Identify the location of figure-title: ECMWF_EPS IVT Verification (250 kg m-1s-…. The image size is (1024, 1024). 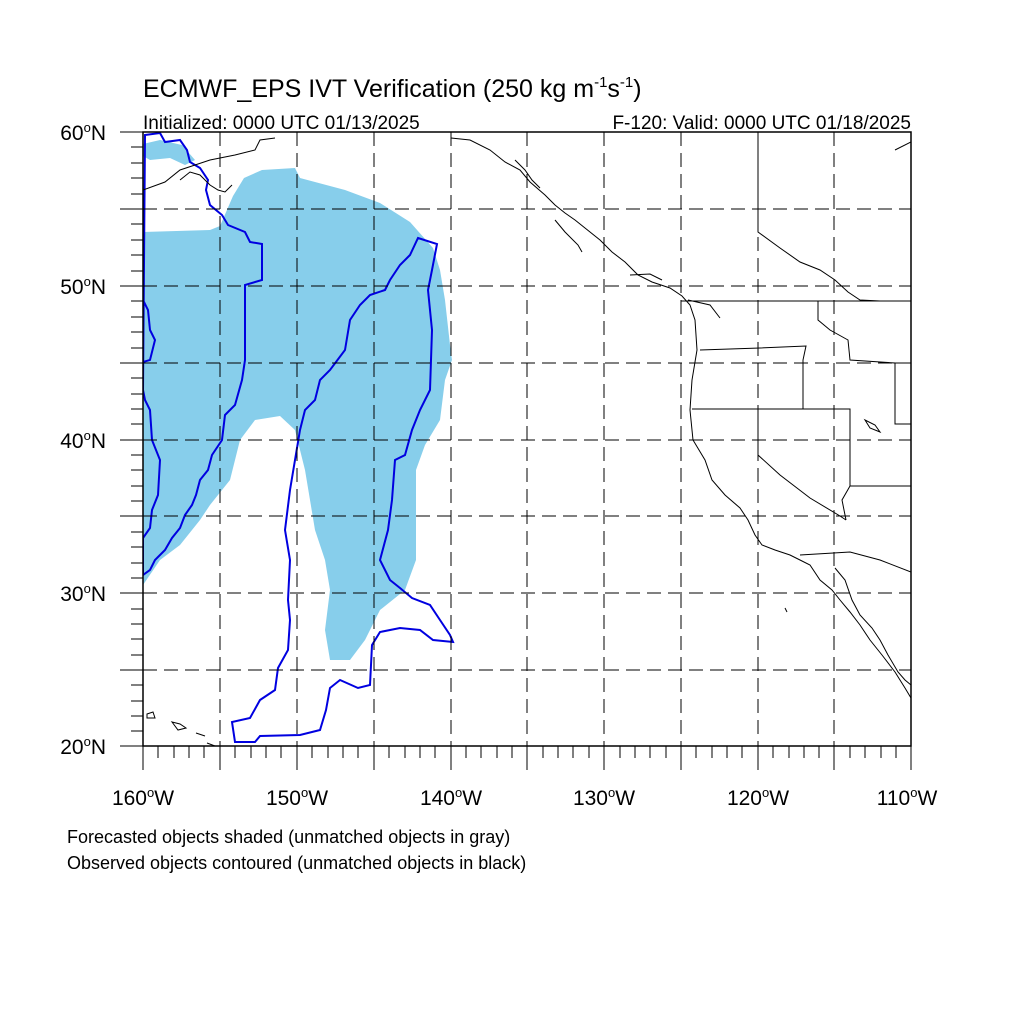
(392, 88).